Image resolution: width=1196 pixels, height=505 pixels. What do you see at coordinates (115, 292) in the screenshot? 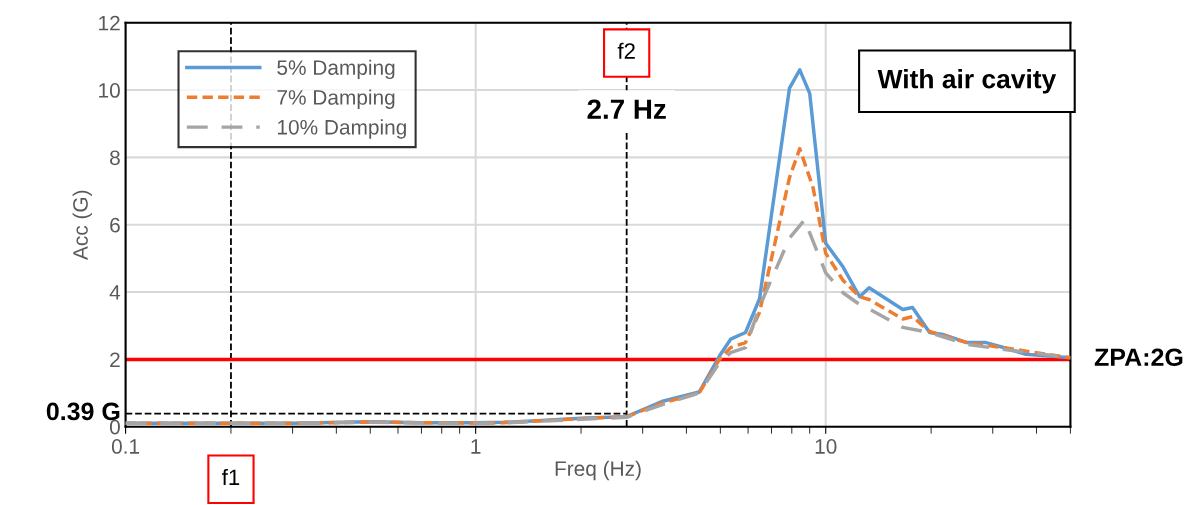
I see `y-tick-label: 4` at bounding box center [115, 292].